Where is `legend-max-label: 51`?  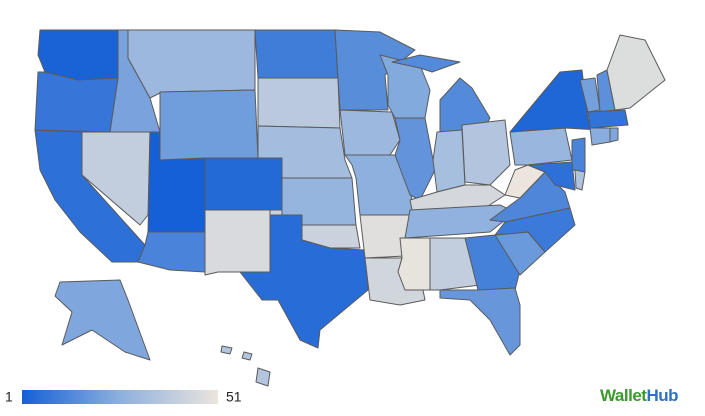 legend-max-label: 51 is located at coordinates (234, 397).